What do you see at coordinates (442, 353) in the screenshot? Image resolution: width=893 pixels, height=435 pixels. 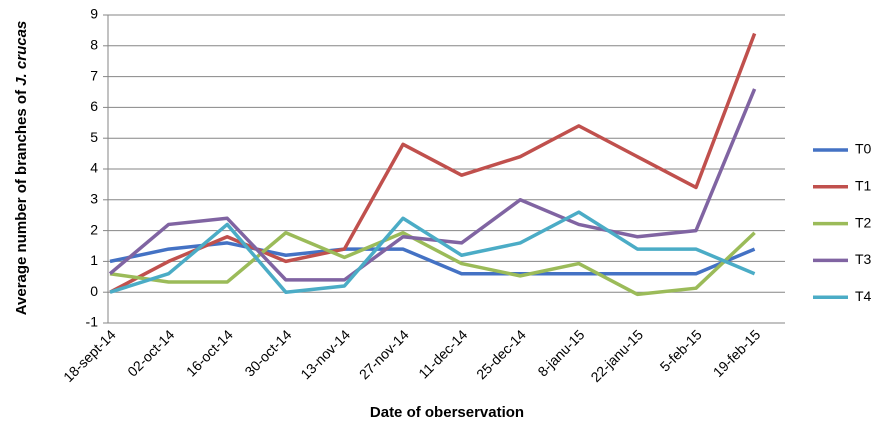 I see `x-tick-label: 11-dec-14` at bounding box center [442, 353].